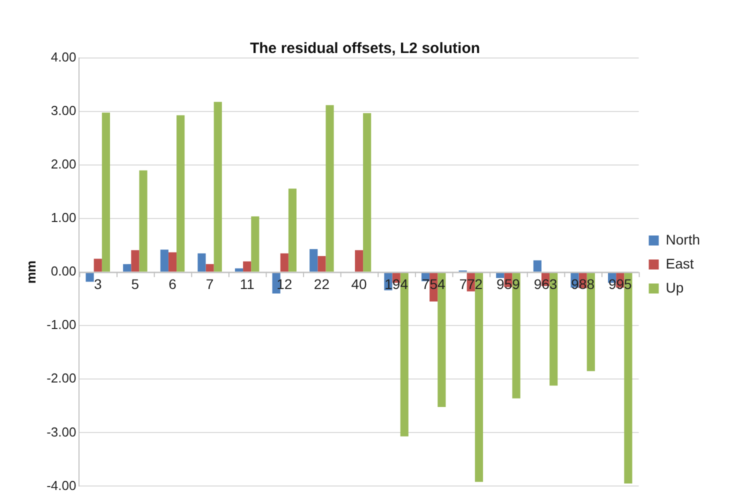 This screenshot has height=497, width=750. Describe the element at coordinates (61, 485) in the screenshot. I see `y-tick-label: -4.00` at that location.